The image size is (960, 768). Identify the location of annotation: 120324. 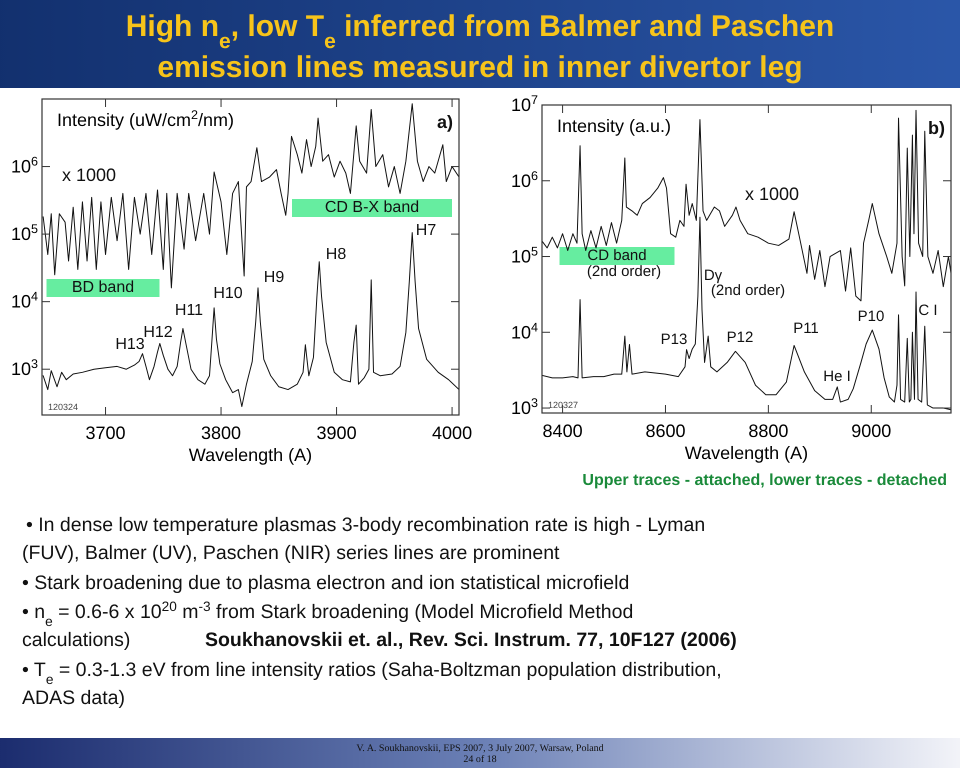
(63, 407).